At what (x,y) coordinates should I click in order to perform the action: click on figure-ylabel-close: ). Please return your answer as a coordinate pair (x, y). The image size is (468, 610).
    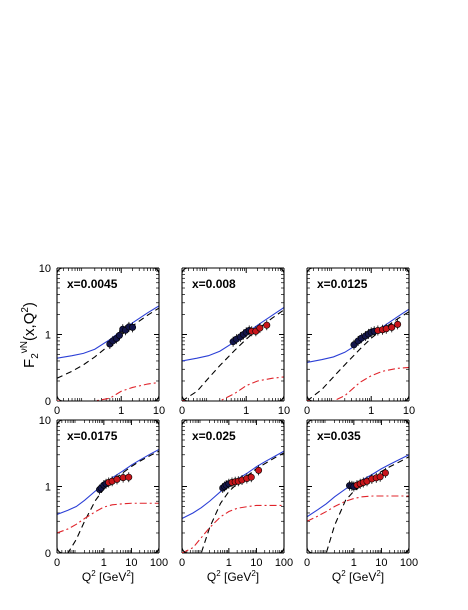
    Looking at the image, I should click on (29, 304).